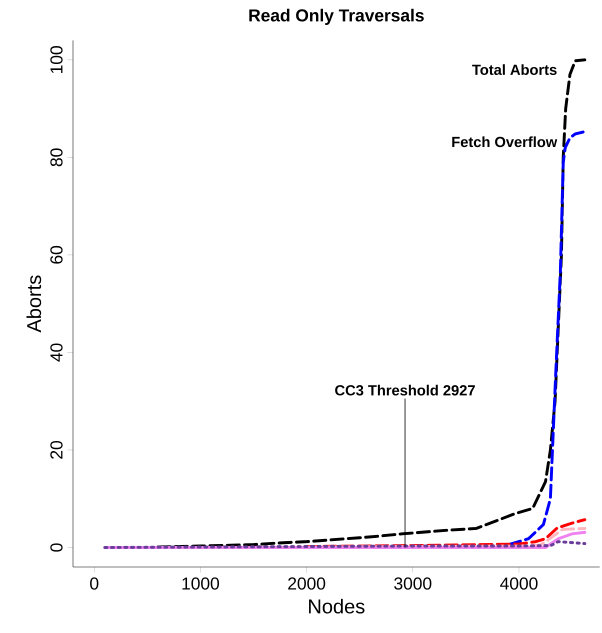 The image size is (602, 633). I want to click on chart-title: Read Only Traversals, so click(336, 16).